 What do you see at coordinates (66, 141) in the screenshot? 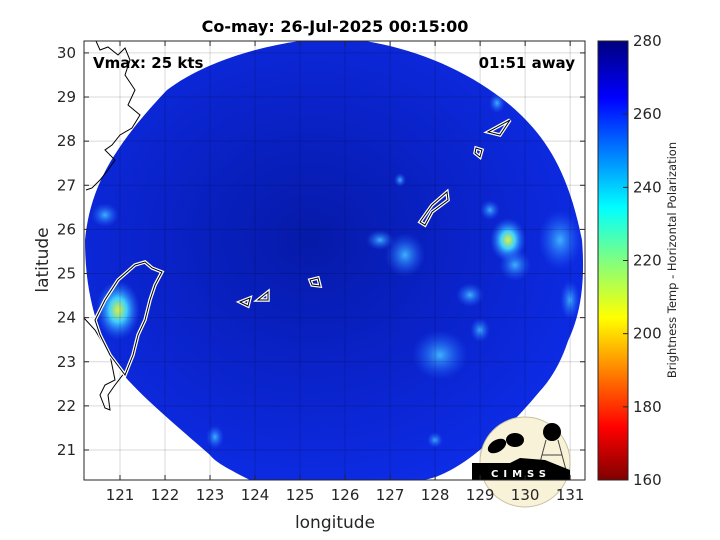
I see `y-tick-label: 28` at bounding box center [66, 141].